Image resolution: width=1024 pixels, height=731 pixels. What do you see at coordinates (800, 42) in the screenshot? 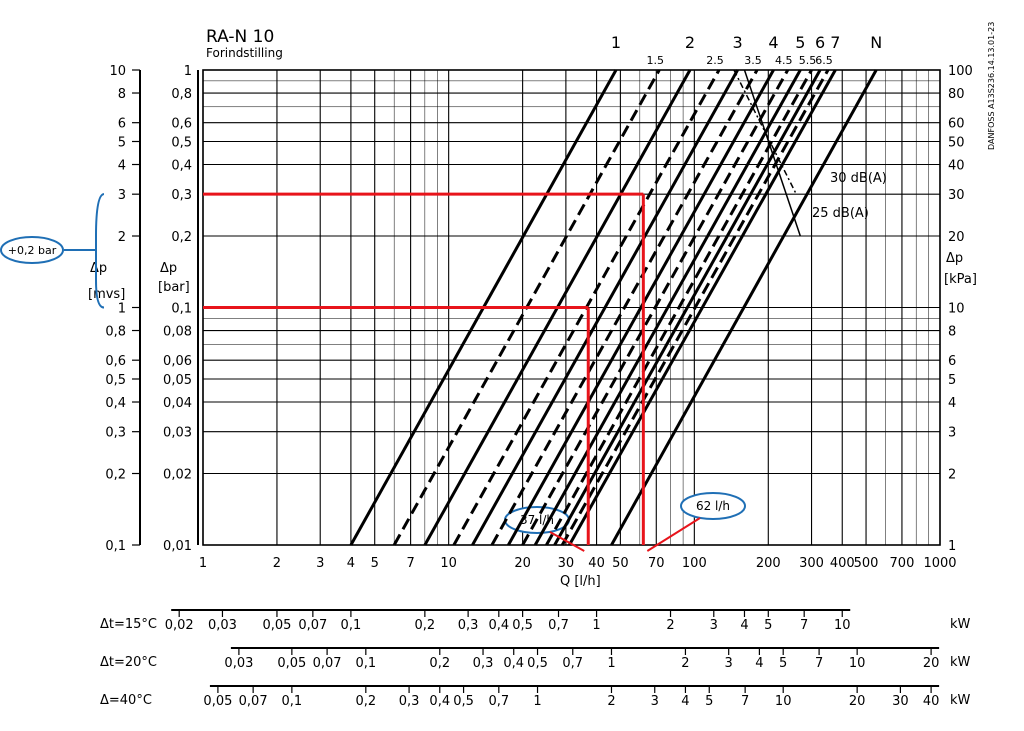
I see `curve-label-5: 5` at bounding box center [800, 42].